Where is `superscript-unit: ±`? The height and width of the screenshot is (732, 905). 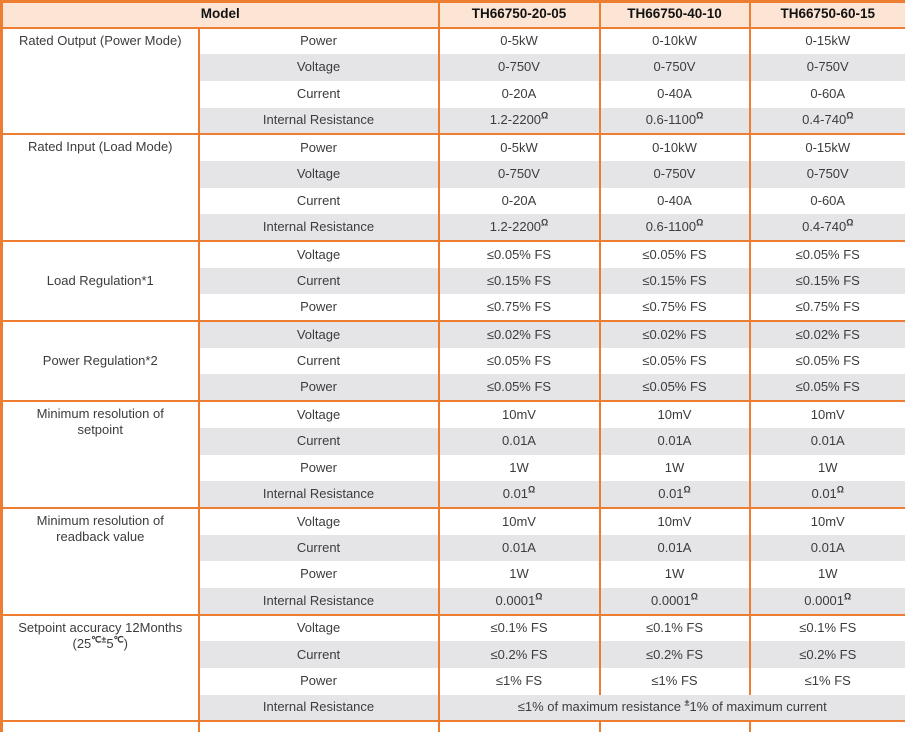 superscript-unit: ± is located at coordinates (687, 703).